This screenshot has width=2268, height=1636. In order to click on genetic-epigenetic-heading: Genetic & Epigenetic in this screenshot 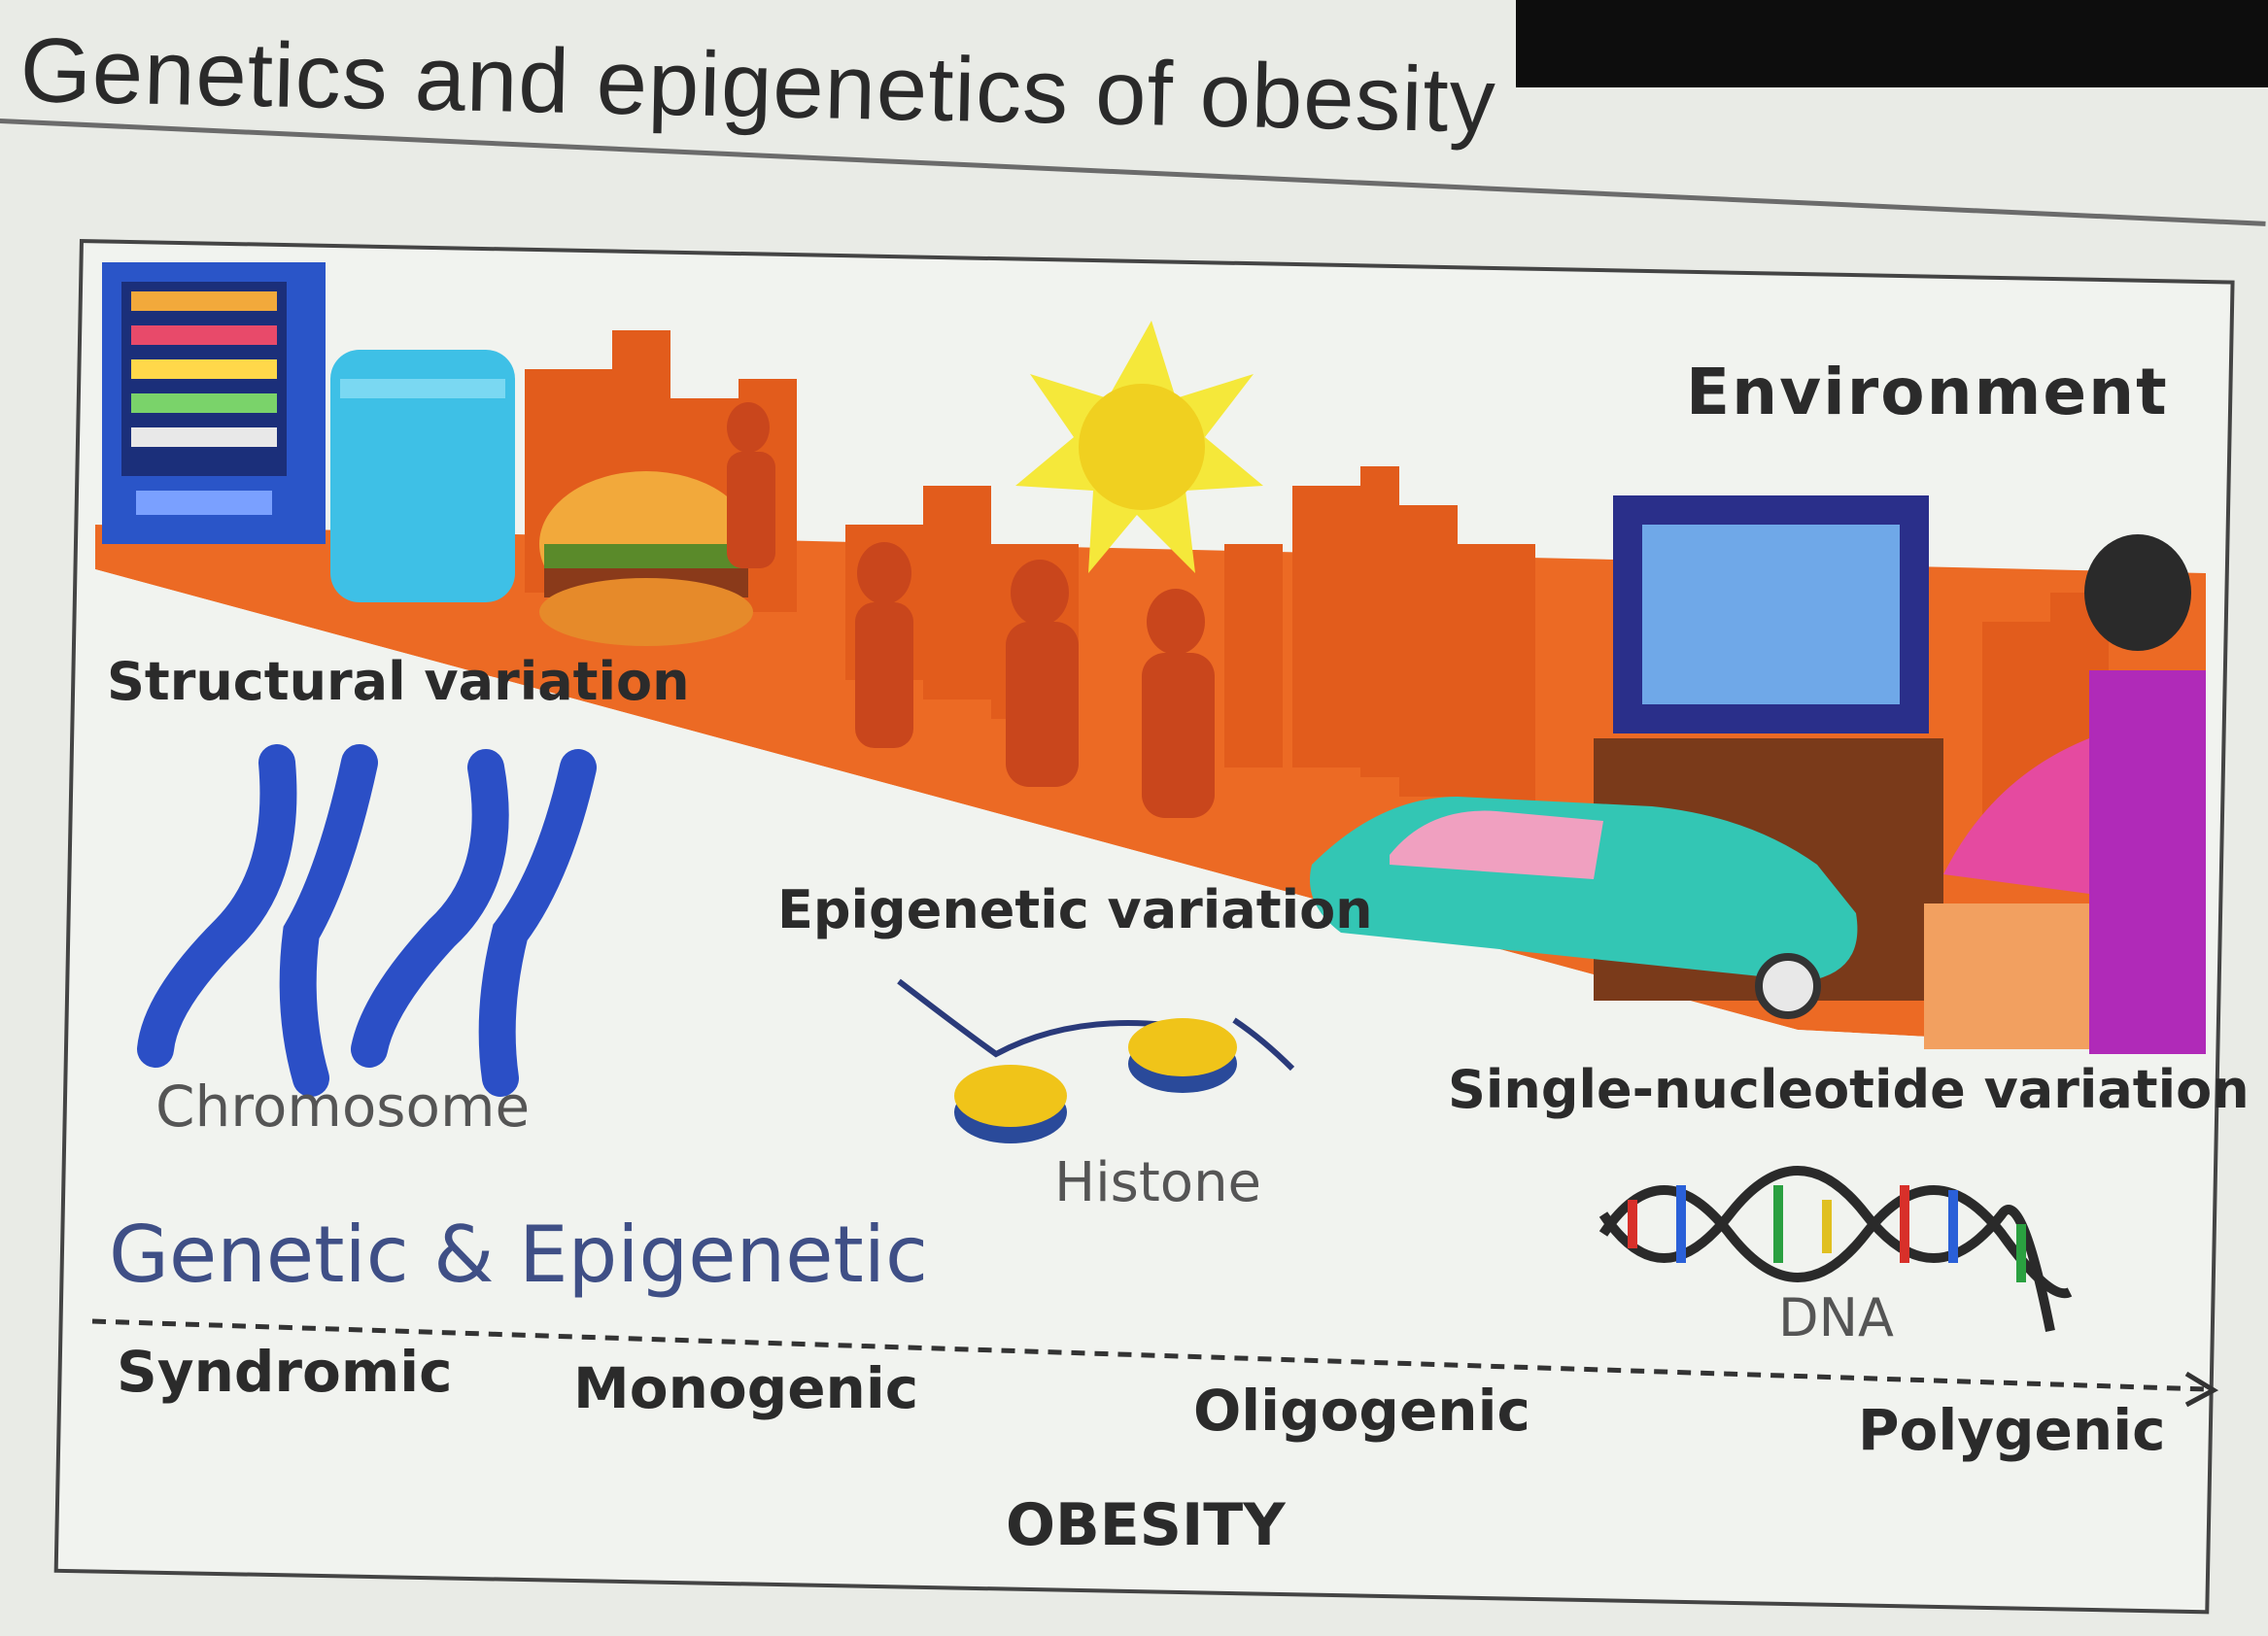, I will do `click(519, 1255)`.